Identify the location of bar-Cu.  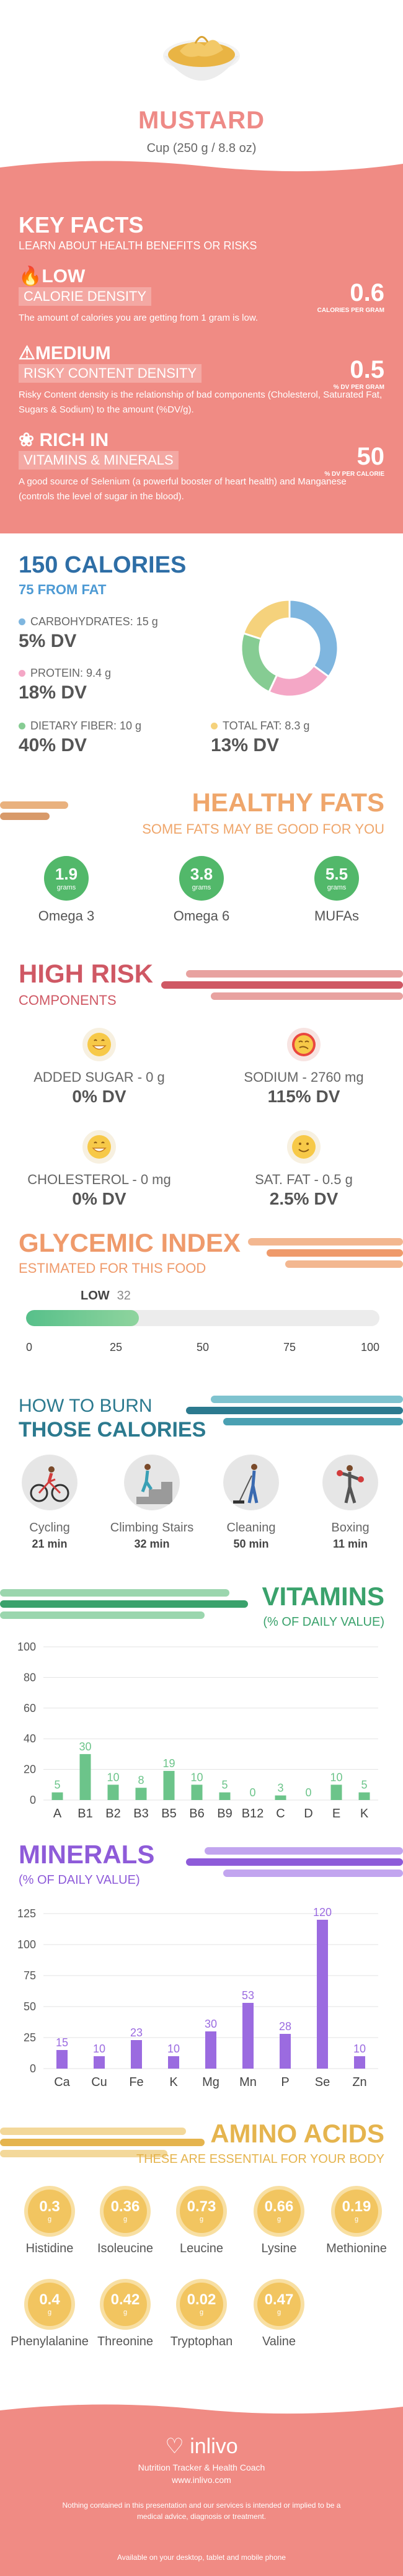
(99, 2062).